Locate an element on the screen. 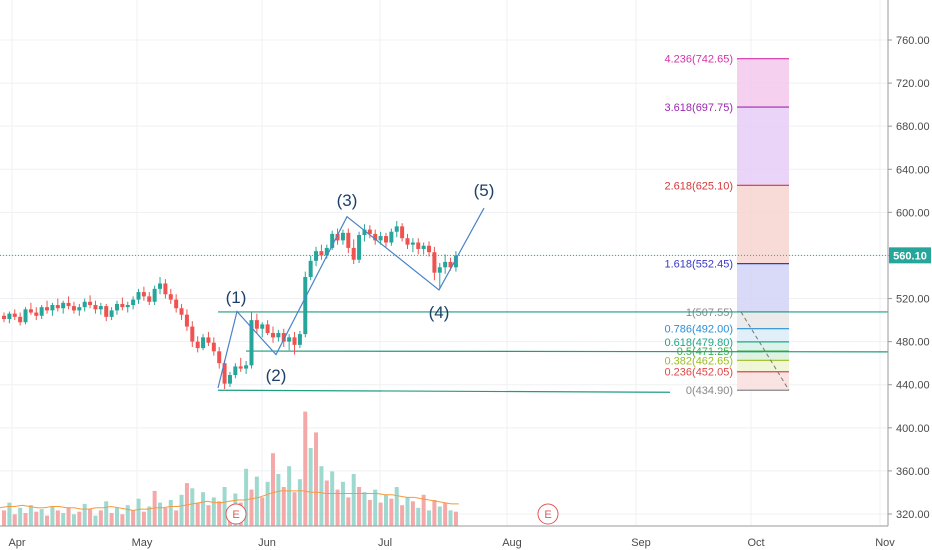 This screenshot has width=932, height=550. fib-level-label: 0.786(492.00) is located at coordinates (699, 330).